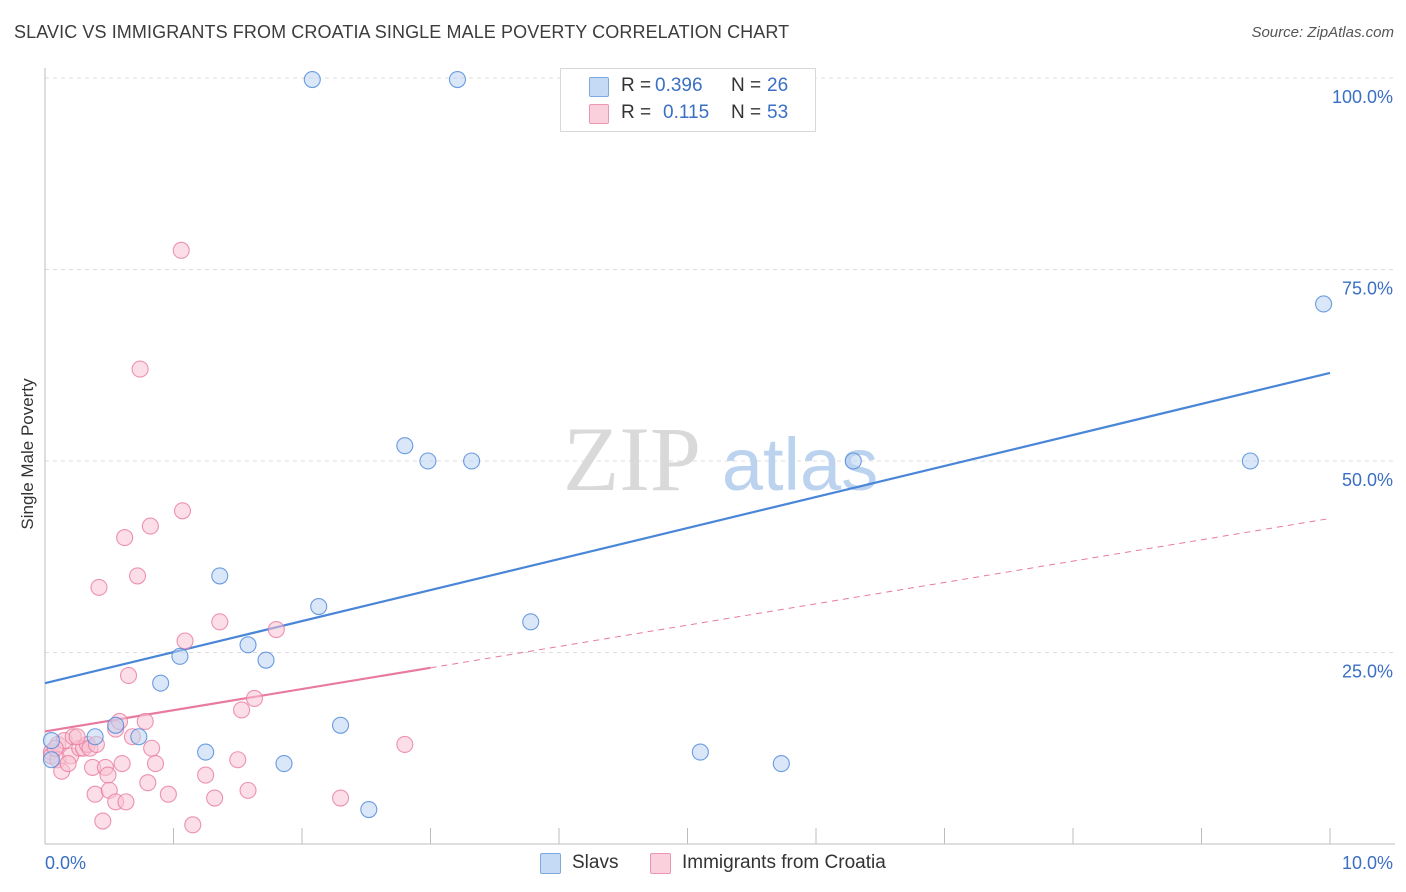  Describe the element at coordinates (1322, 32) in the screenshot. I see `source-label: Source: ZipAtlas.com` at that location.